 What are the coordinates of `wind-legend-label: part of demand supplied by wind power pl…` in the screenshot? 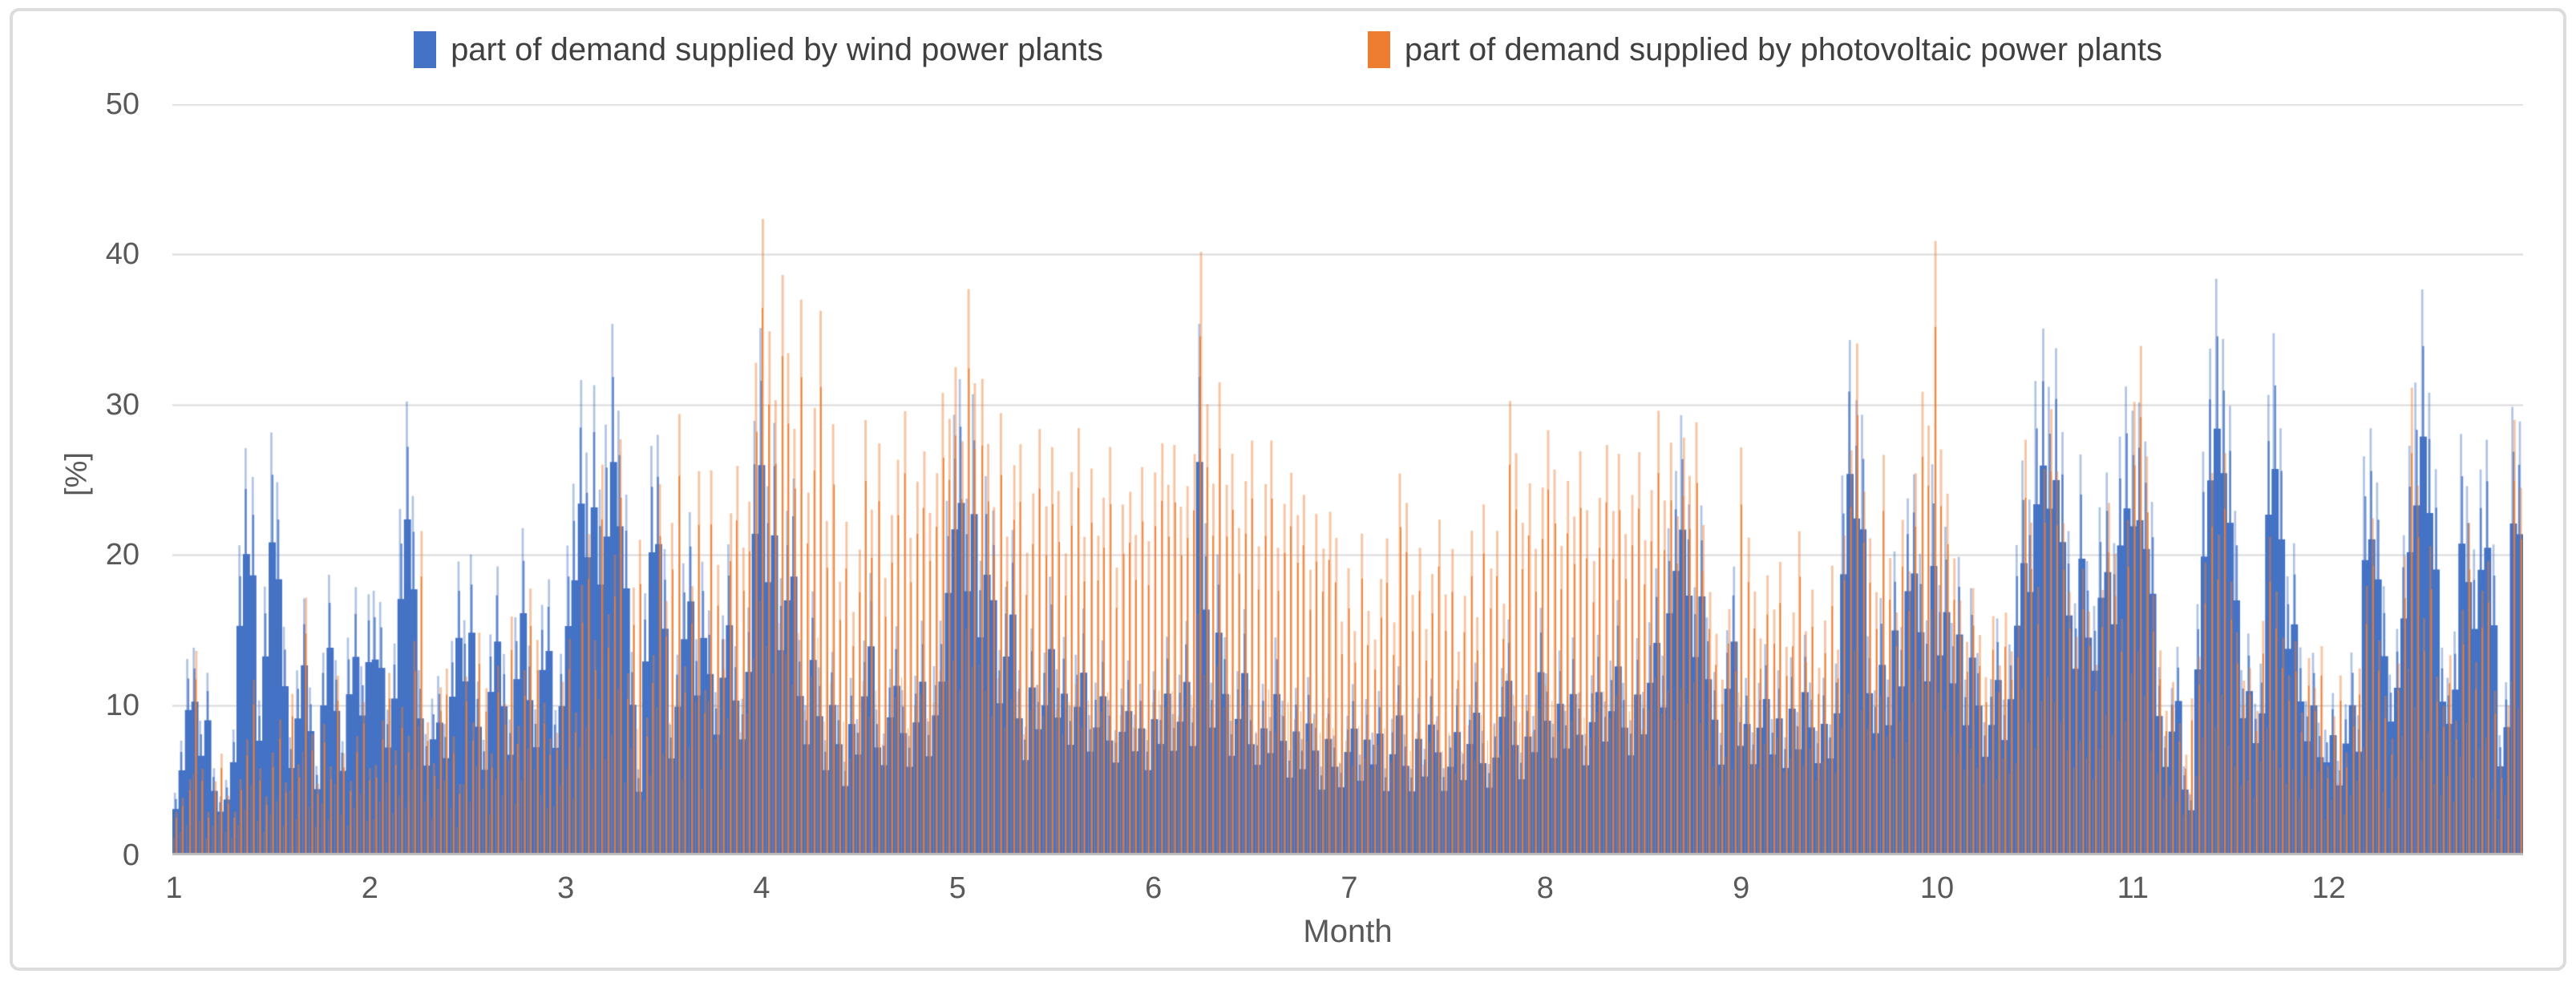 It's located at (777, 49).